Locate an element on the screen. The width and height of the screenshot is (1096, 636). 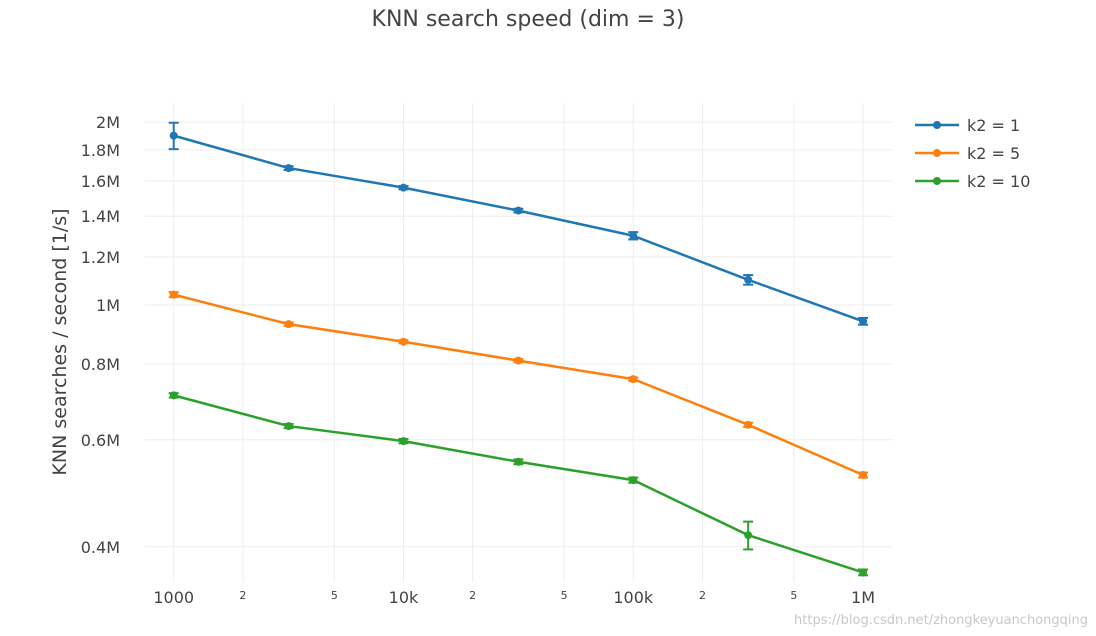
legend-item: k2 = 5 is located at coordinates (967, 153).